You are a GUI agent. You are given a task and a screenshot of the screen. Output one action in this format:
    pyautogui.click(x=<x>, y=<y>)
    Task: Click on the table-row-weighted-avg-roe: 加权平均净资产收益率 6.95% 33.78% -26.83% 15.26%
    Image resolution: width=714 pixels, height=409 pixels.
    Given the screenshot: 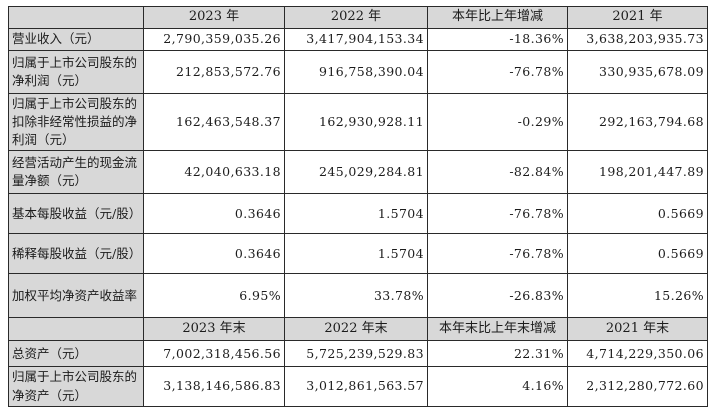 What is the action you would take?
    pyautogui.click(x=358, y=296)
    